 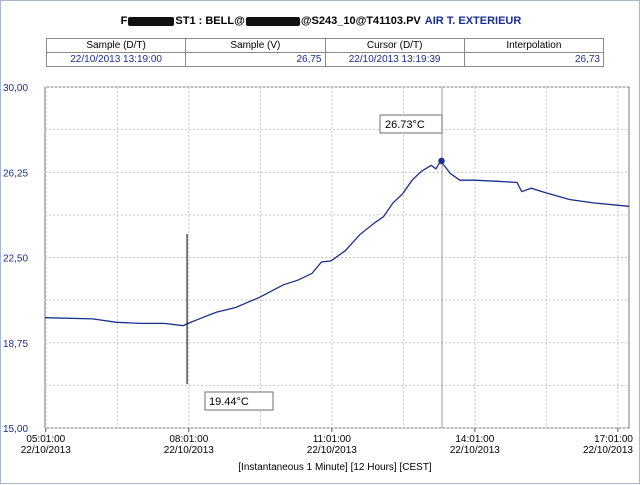 I want to click on x-tick-time: 11:01:00, so click(x=332, y=439).